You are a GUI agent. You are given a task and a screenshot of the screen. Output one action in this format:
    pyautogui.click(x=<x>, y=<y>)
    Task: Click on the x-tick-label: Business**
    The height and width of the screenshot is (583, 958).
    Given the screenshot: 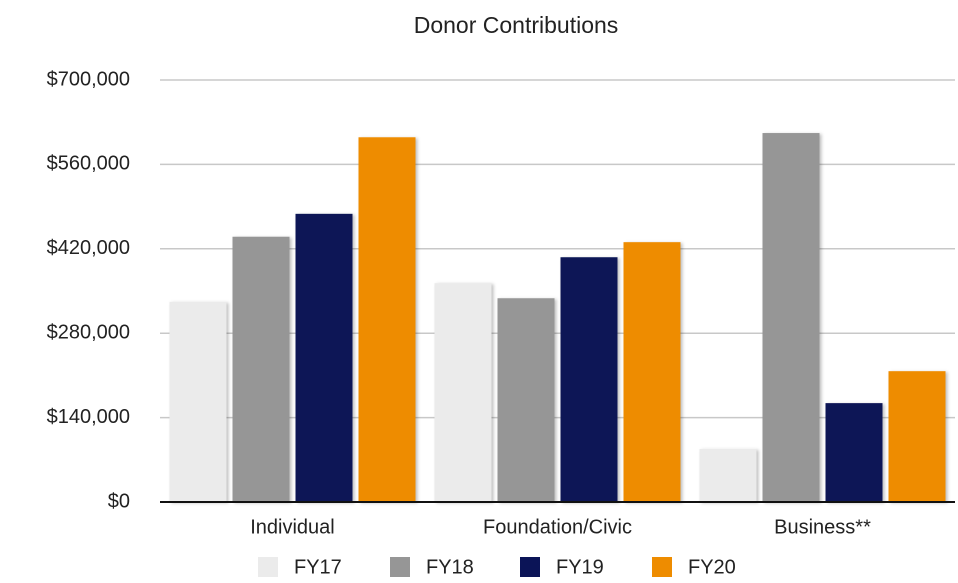 What is the action you would take?
    pyautogui.click(x=822, y=527)
    